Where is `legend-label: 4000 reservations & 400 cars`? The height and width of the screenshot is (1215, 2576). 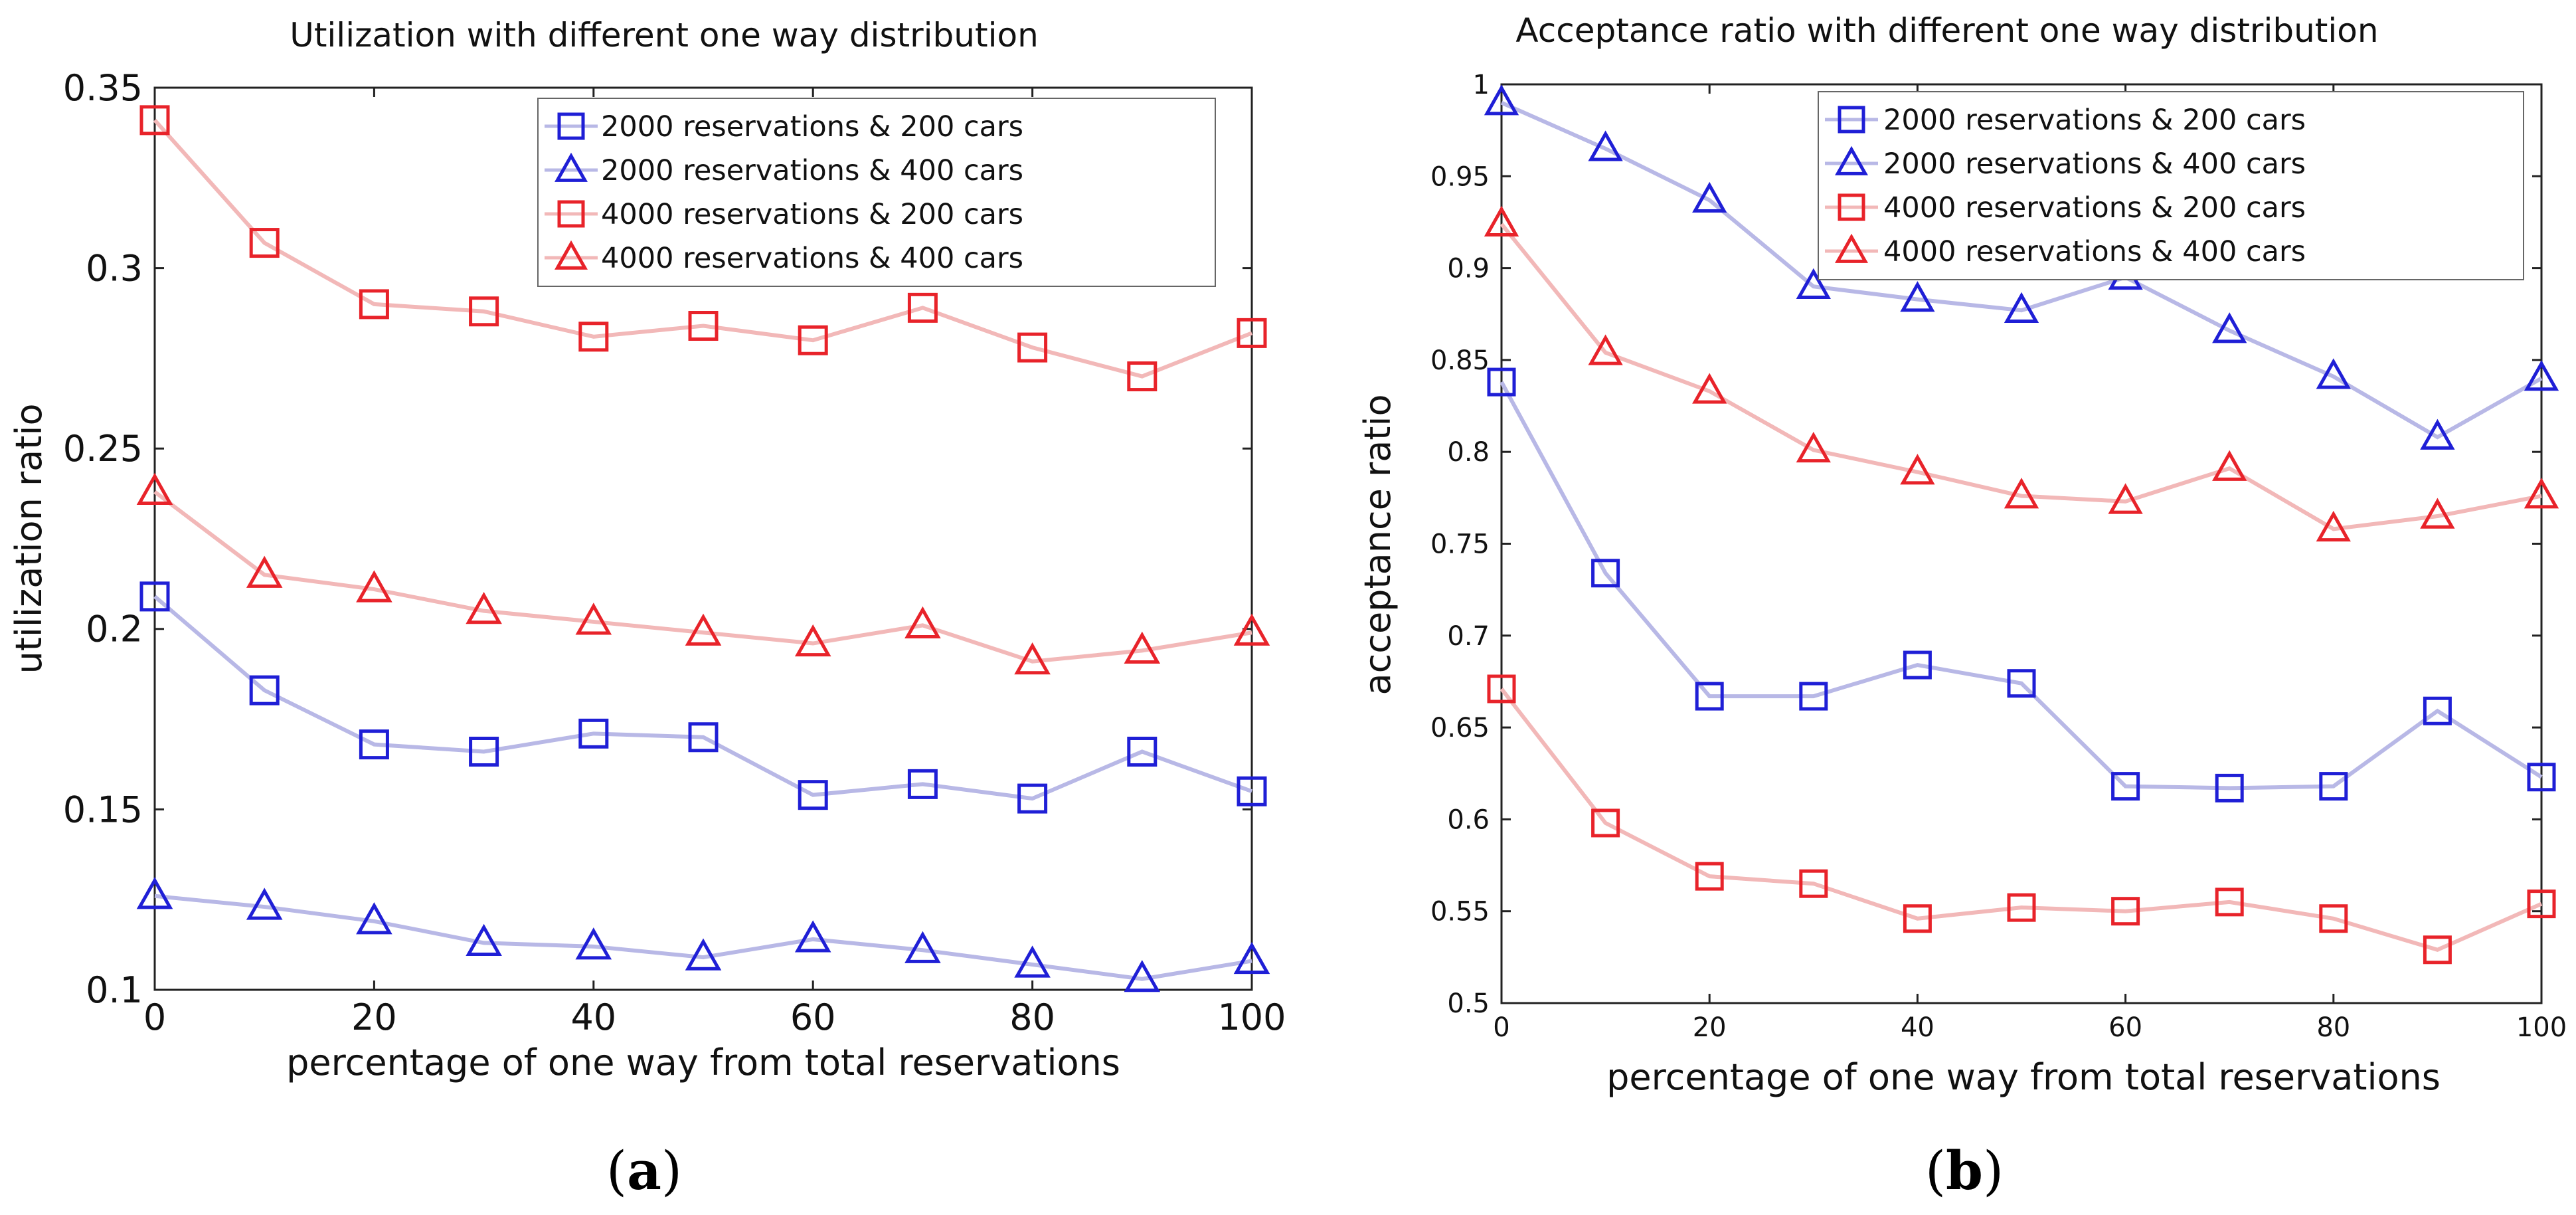
legend-label: 4000 reservations & 400 cars is located at coordinates (2094, 251).